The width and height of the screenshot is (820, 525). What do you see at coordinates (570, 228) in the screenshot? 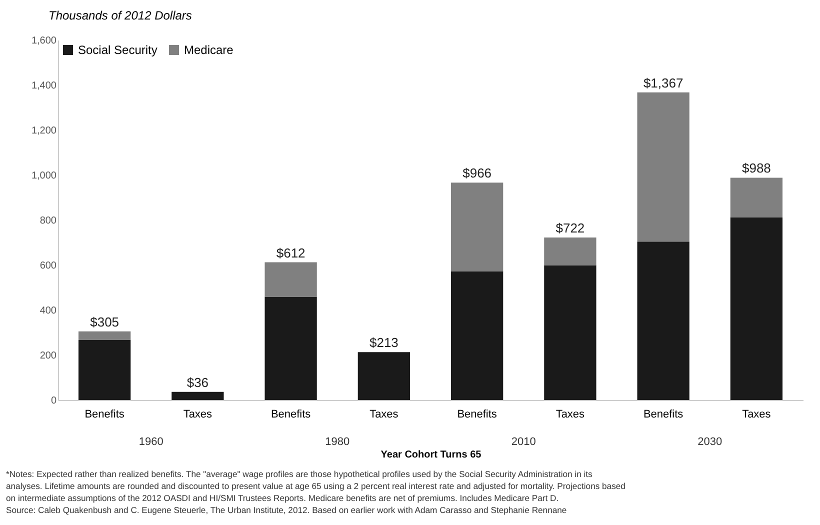
I see `total-label: $722` at bounding box center [570, 228].